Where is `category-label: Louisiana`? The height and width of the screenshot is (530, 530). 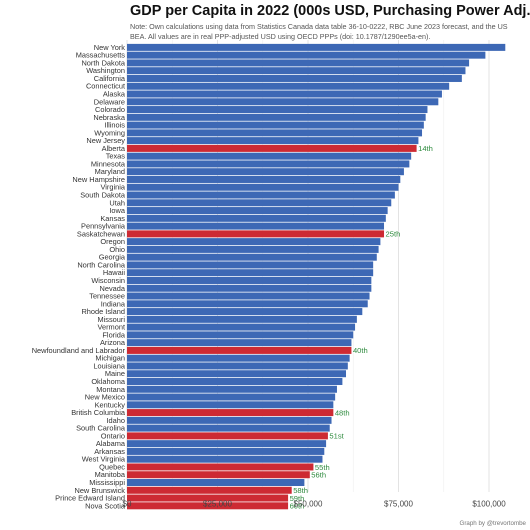 category-label: Louisiana is located at coordinates (109, 365).